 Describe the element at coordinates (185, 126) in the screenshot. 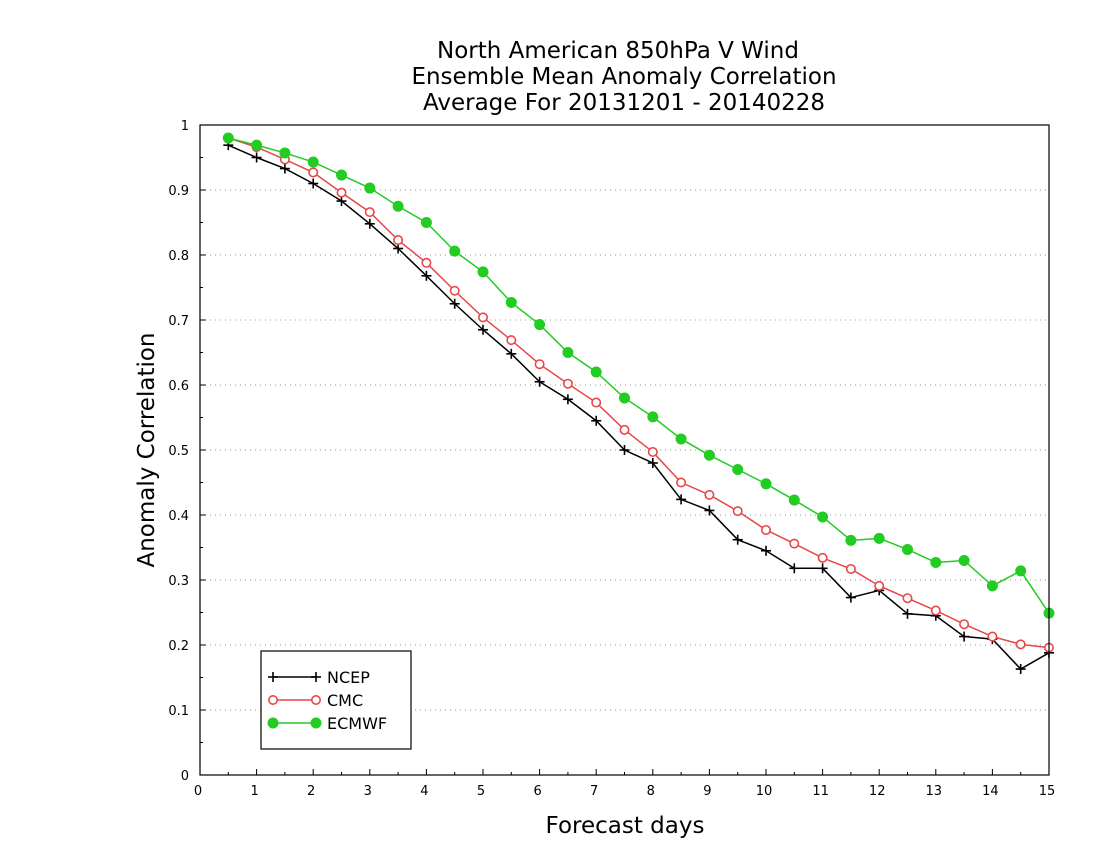

I see `y-tick-label-10: 1` at that location.